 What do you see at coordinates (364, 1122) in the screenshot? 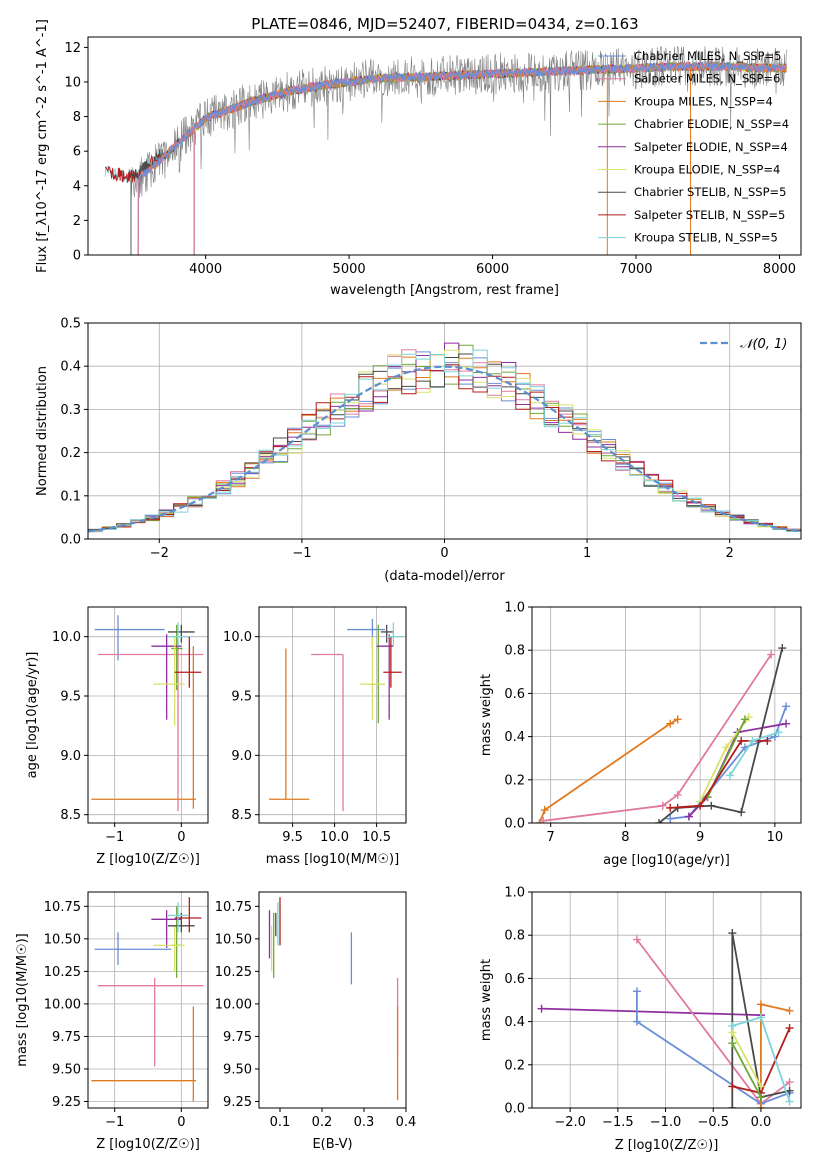
I see `x-tick-label: 0.3` at bounding box center [364, 1122].